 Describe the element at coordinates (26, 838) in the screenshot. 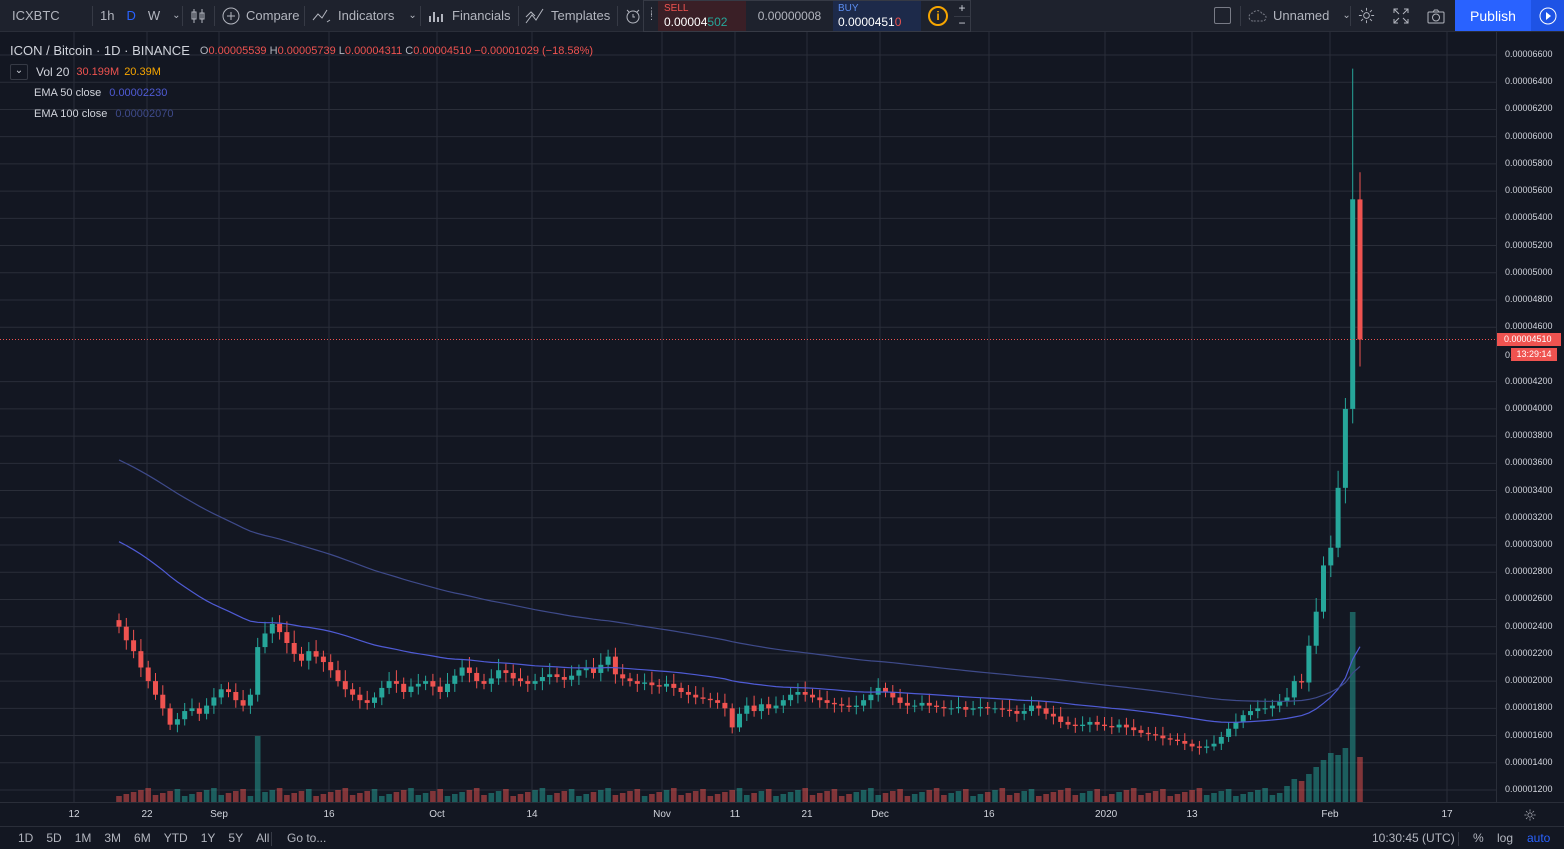

I see `range-1d: 1D` at that location.